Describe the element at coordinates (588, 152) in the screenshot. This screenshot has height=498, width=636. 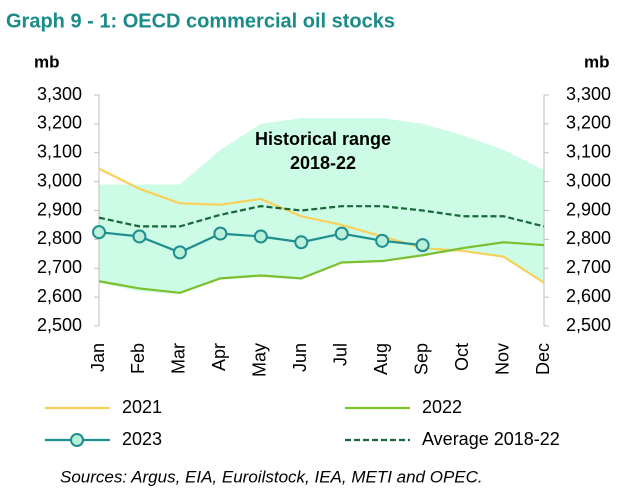
I see `y2-tick-label: 3,100` at that location.